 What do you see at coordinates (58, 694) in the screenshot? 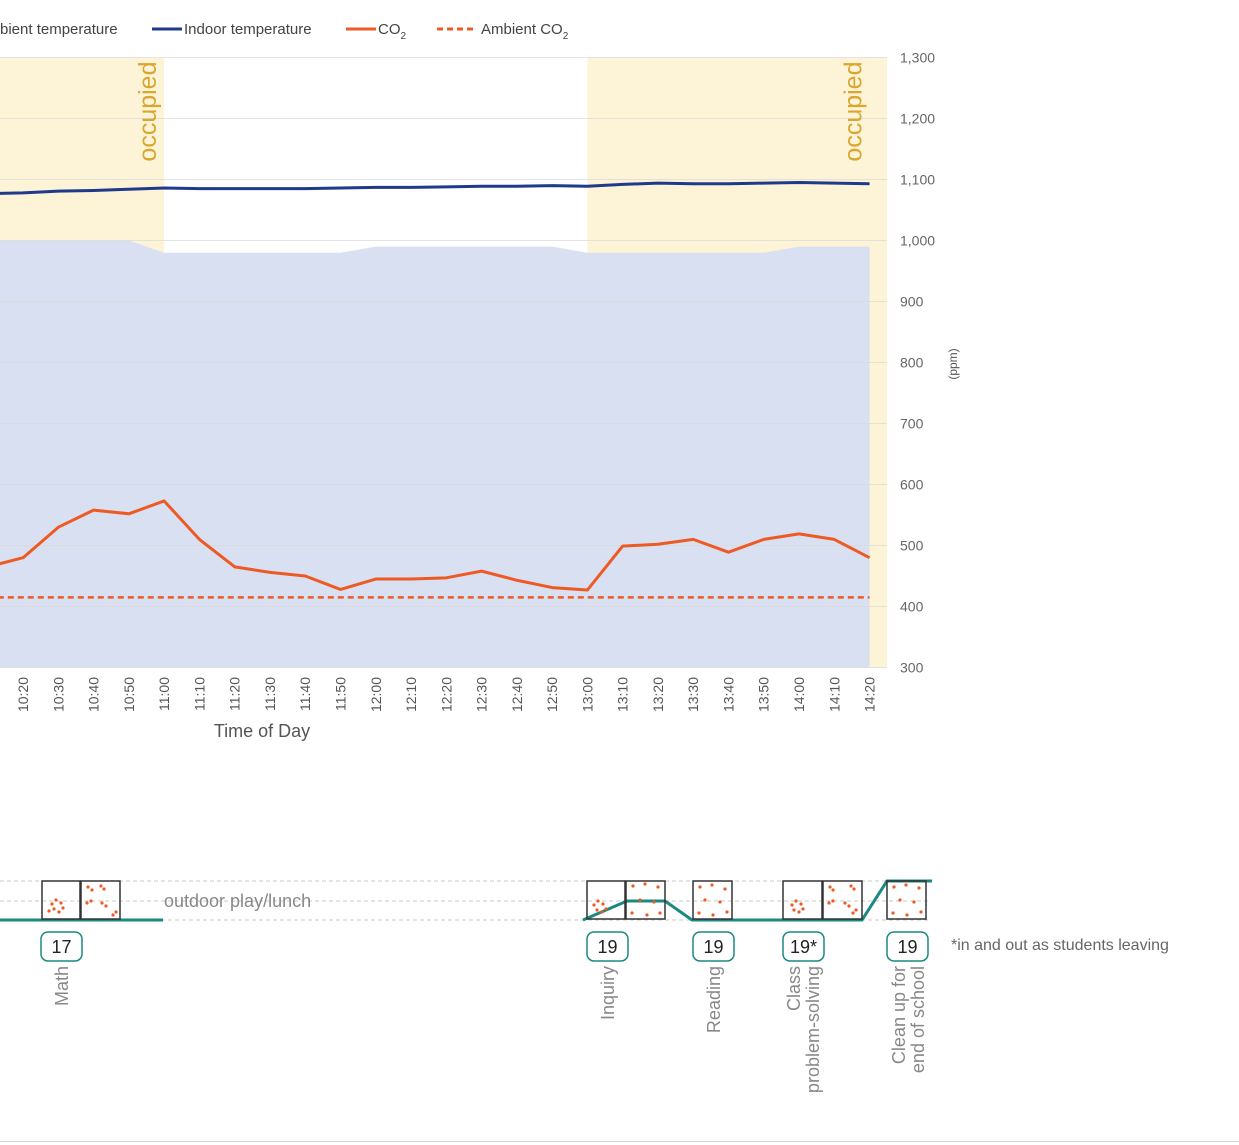
I see `x-tick-label: 10:30` at bounding box center [58, 694].